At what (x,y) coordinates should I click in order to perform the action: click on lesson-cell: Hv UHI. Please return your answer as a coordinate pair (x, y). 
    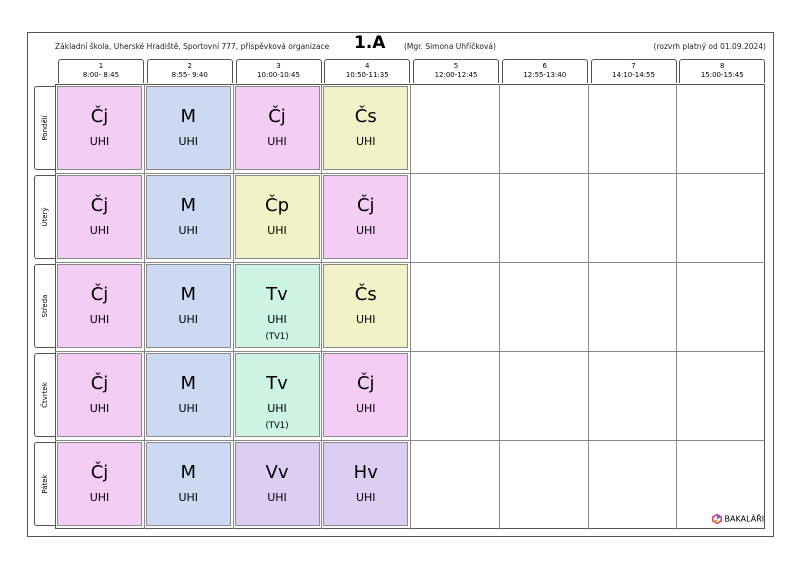
    Looking at the image, I should click on (366, 484).